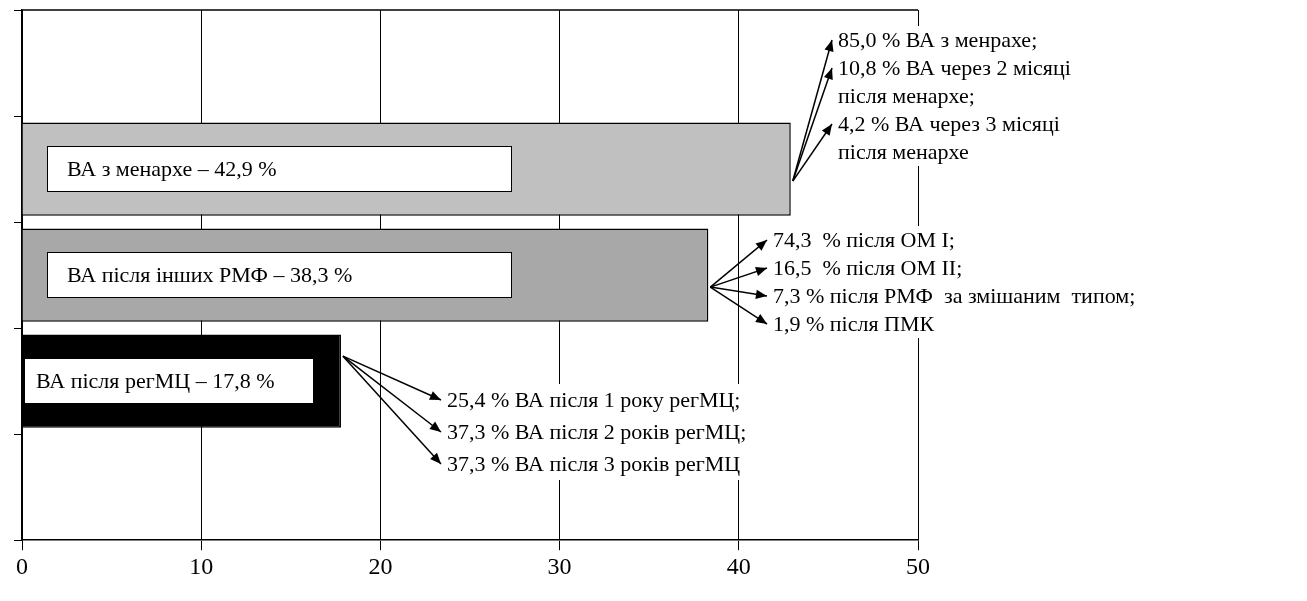 Image resolution: width=1307 pixels, height=601 pixels. I want to click on x-tick-label: 30, so click(559, 565).